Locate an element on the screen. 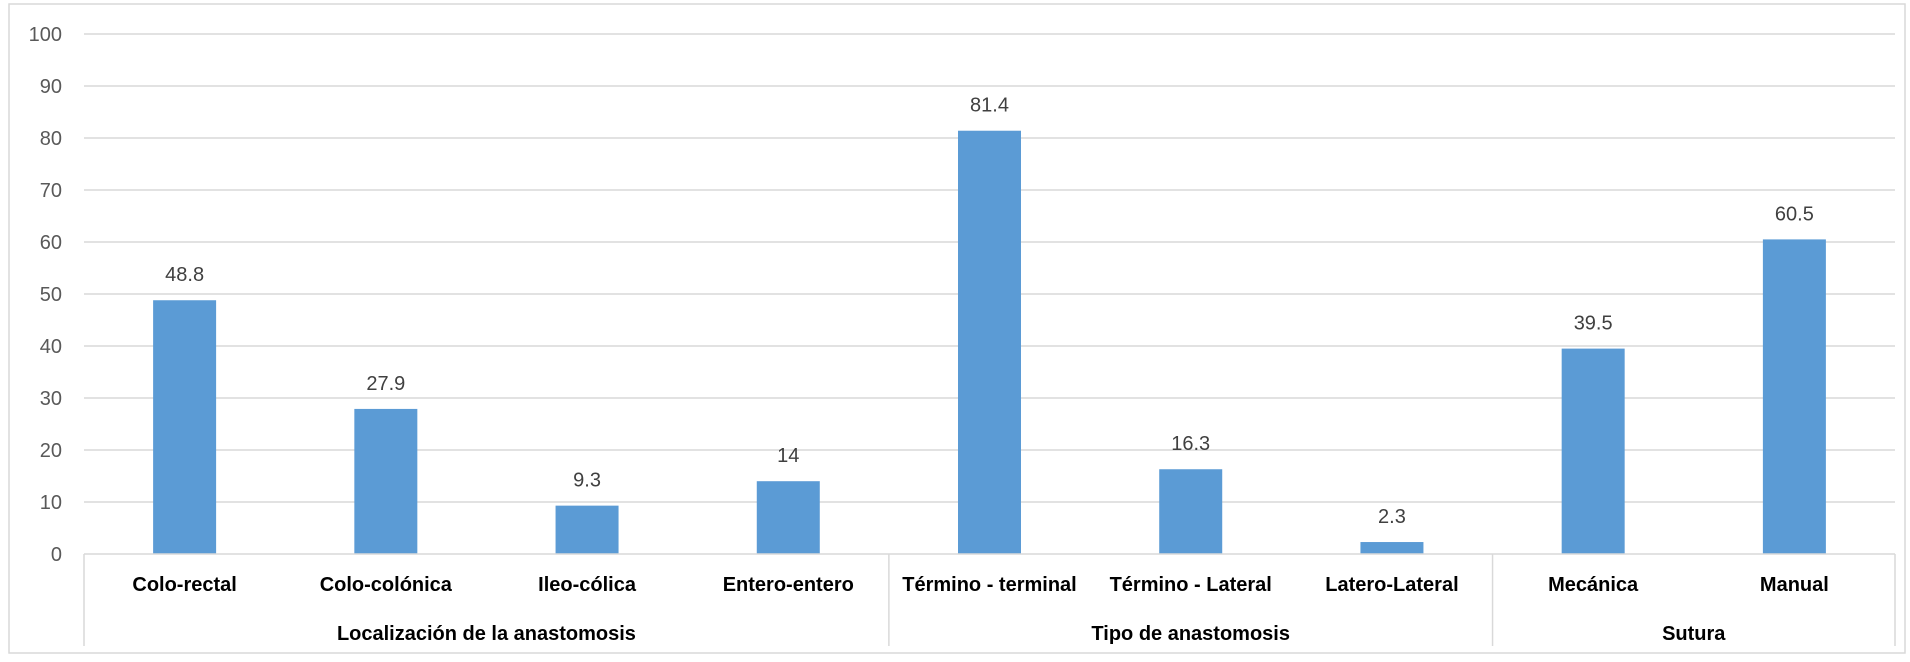 Image resolution: width=1910 pixels, height=662 pixels. y-tick-label: 50 is located at coordinates (51, 295).